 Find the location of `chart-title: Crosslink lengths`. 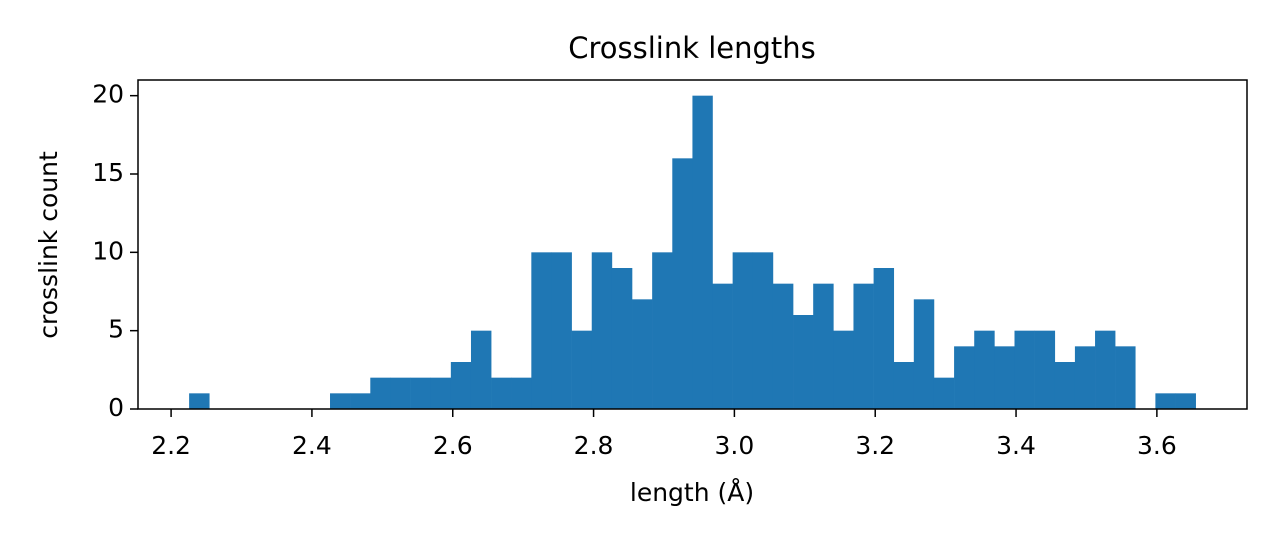

chart-title: Crosslink lengths is located at coordinates (692, 48).